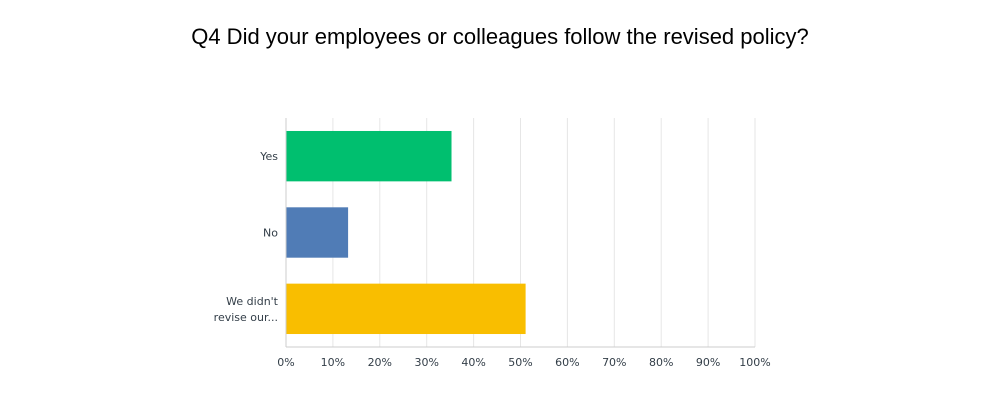  Describe the element at coordinates (270, 233) in the screenshot. I see `category-label: No` at that location.